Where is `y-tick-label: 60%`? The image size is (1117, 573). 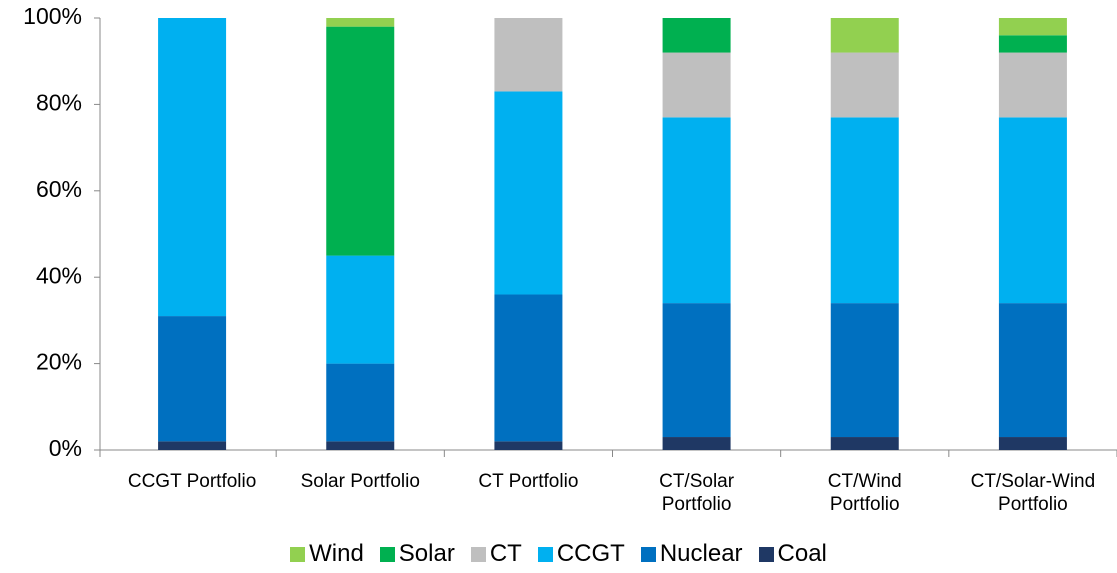 y-tick-label: 60% is located at coordinates (59, 189).